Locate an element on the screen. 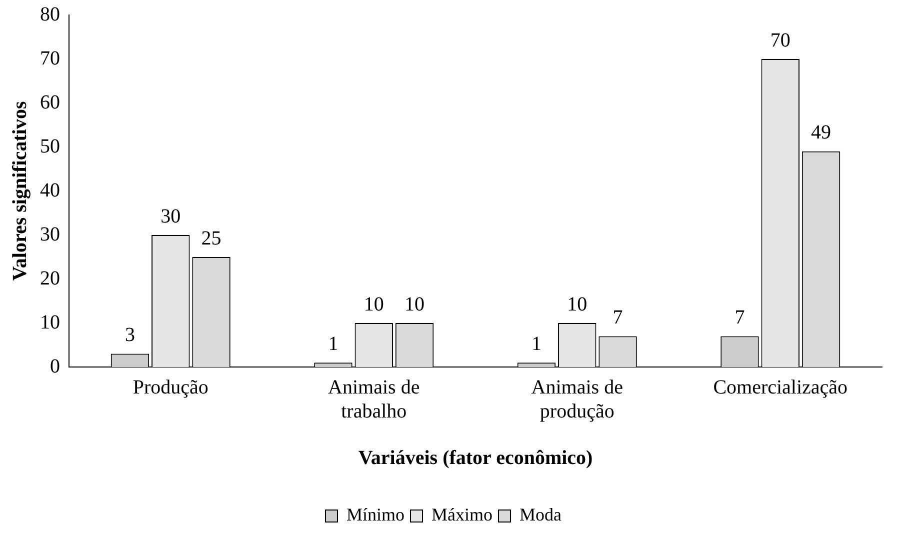 The width and height of the screenshot is (897, 545). x-tick-label: Animais de trabalho is located at coordinates (374, 399).